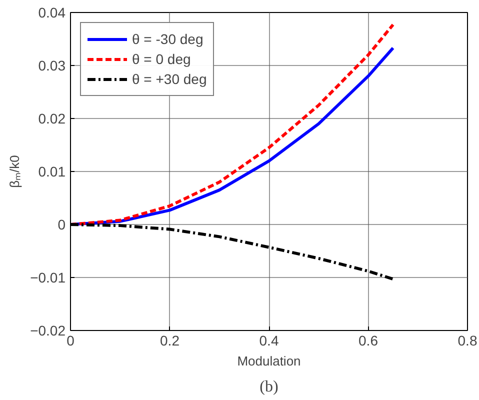 This screenshot has width=479, height=400. Describe the element at coordinates (48, 278) in the screenshot. I see `y-tick-label: −0.01` at that location.